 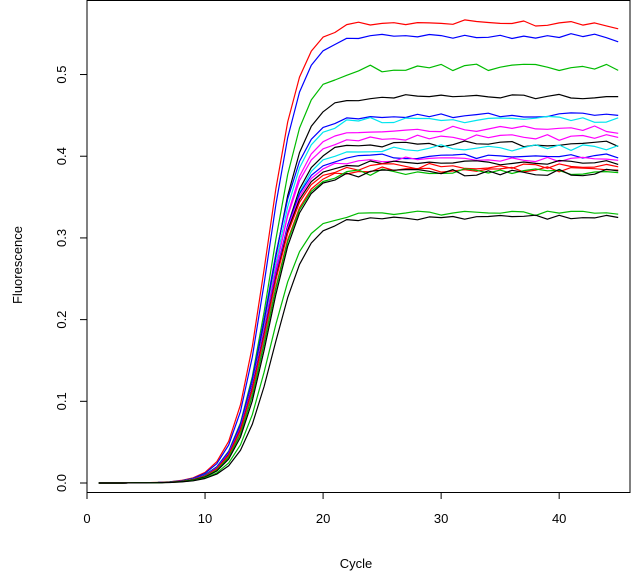 I want to click on x-axis-title: Cycle, so click(x=356, y=563).